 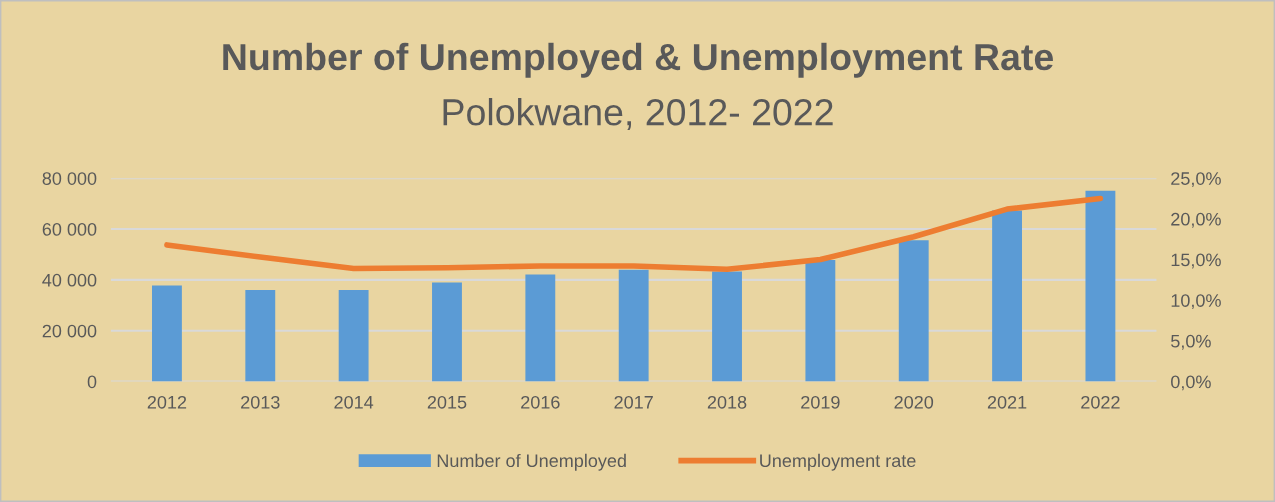 I want to click on y-tick-label: 20 000, so click(x=69, y=331).